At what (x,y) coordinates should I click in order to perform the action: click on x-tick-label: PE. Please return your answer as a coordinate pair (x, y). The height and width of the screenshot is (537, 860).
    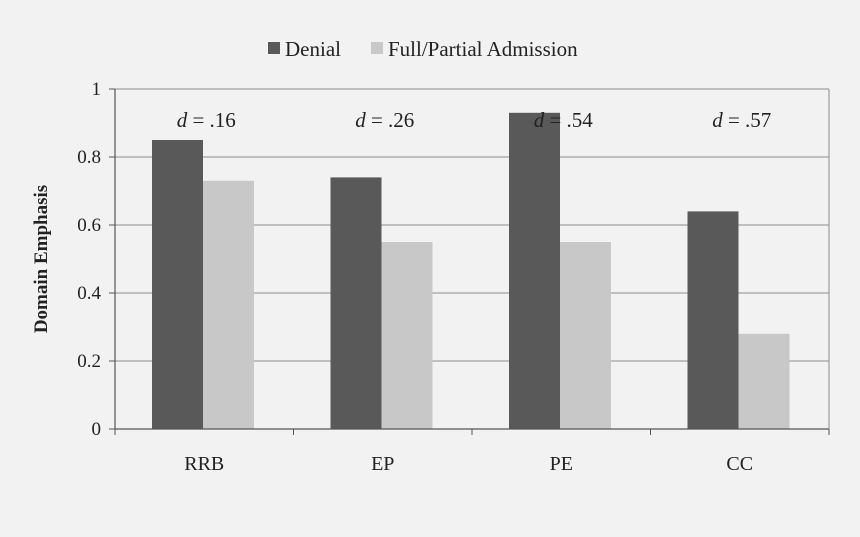
    Looking at the image, I should click on (561, 464).